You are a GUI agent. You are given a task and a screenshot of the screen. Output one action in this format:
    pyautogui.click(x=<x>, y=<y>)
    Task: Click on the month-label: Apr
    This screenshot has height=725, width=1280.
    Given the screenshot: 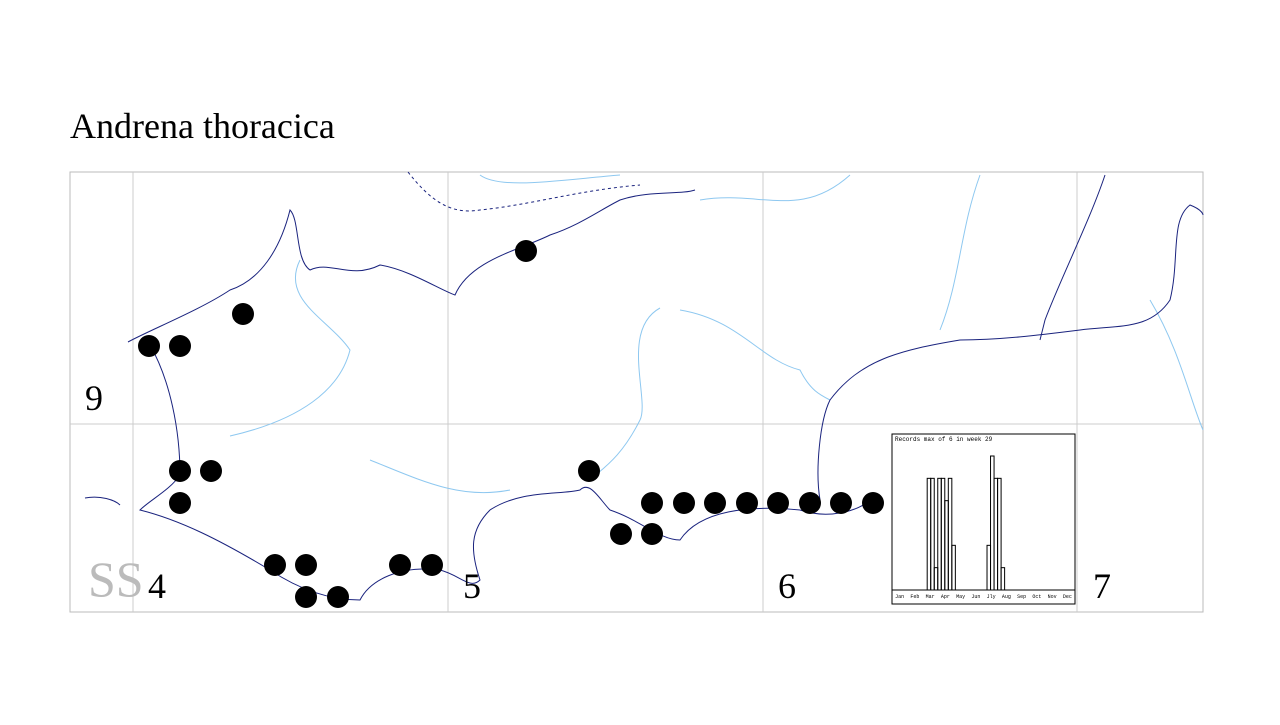 What is the action you would take?
    pyautogui.click(x=945, y=597)
    